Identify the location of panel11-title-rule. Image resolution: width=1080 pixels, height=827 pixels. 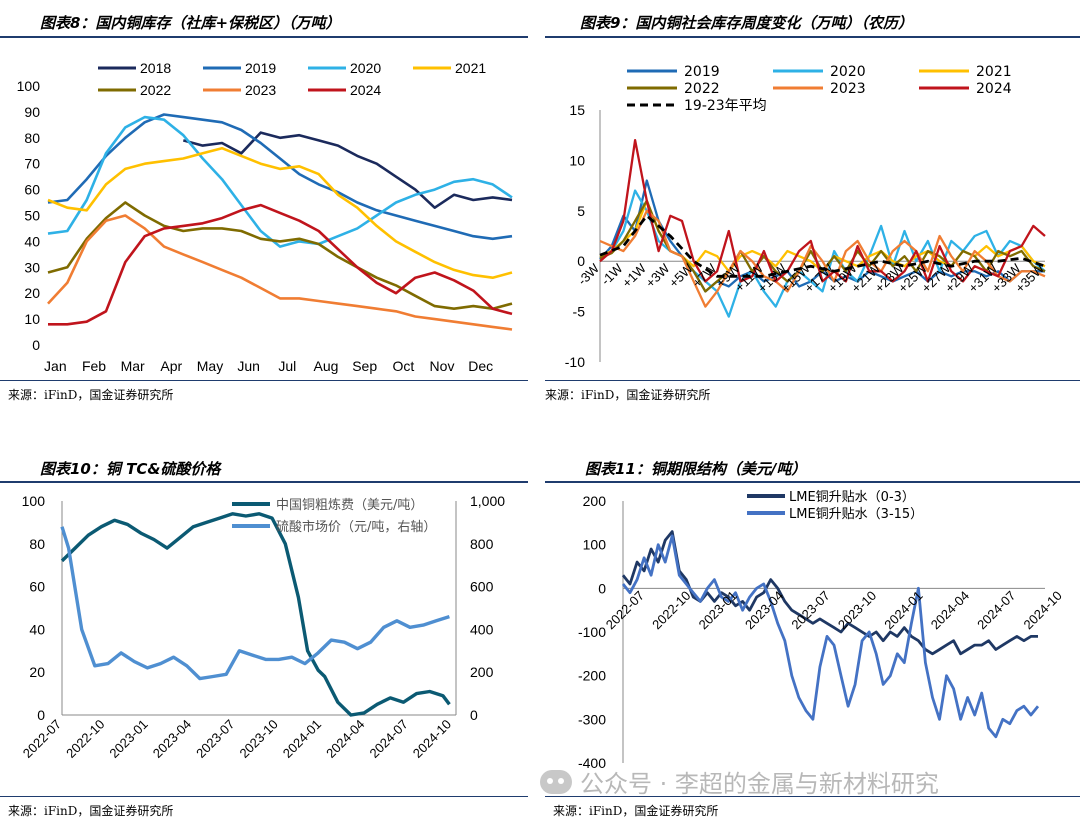
(812, 482).